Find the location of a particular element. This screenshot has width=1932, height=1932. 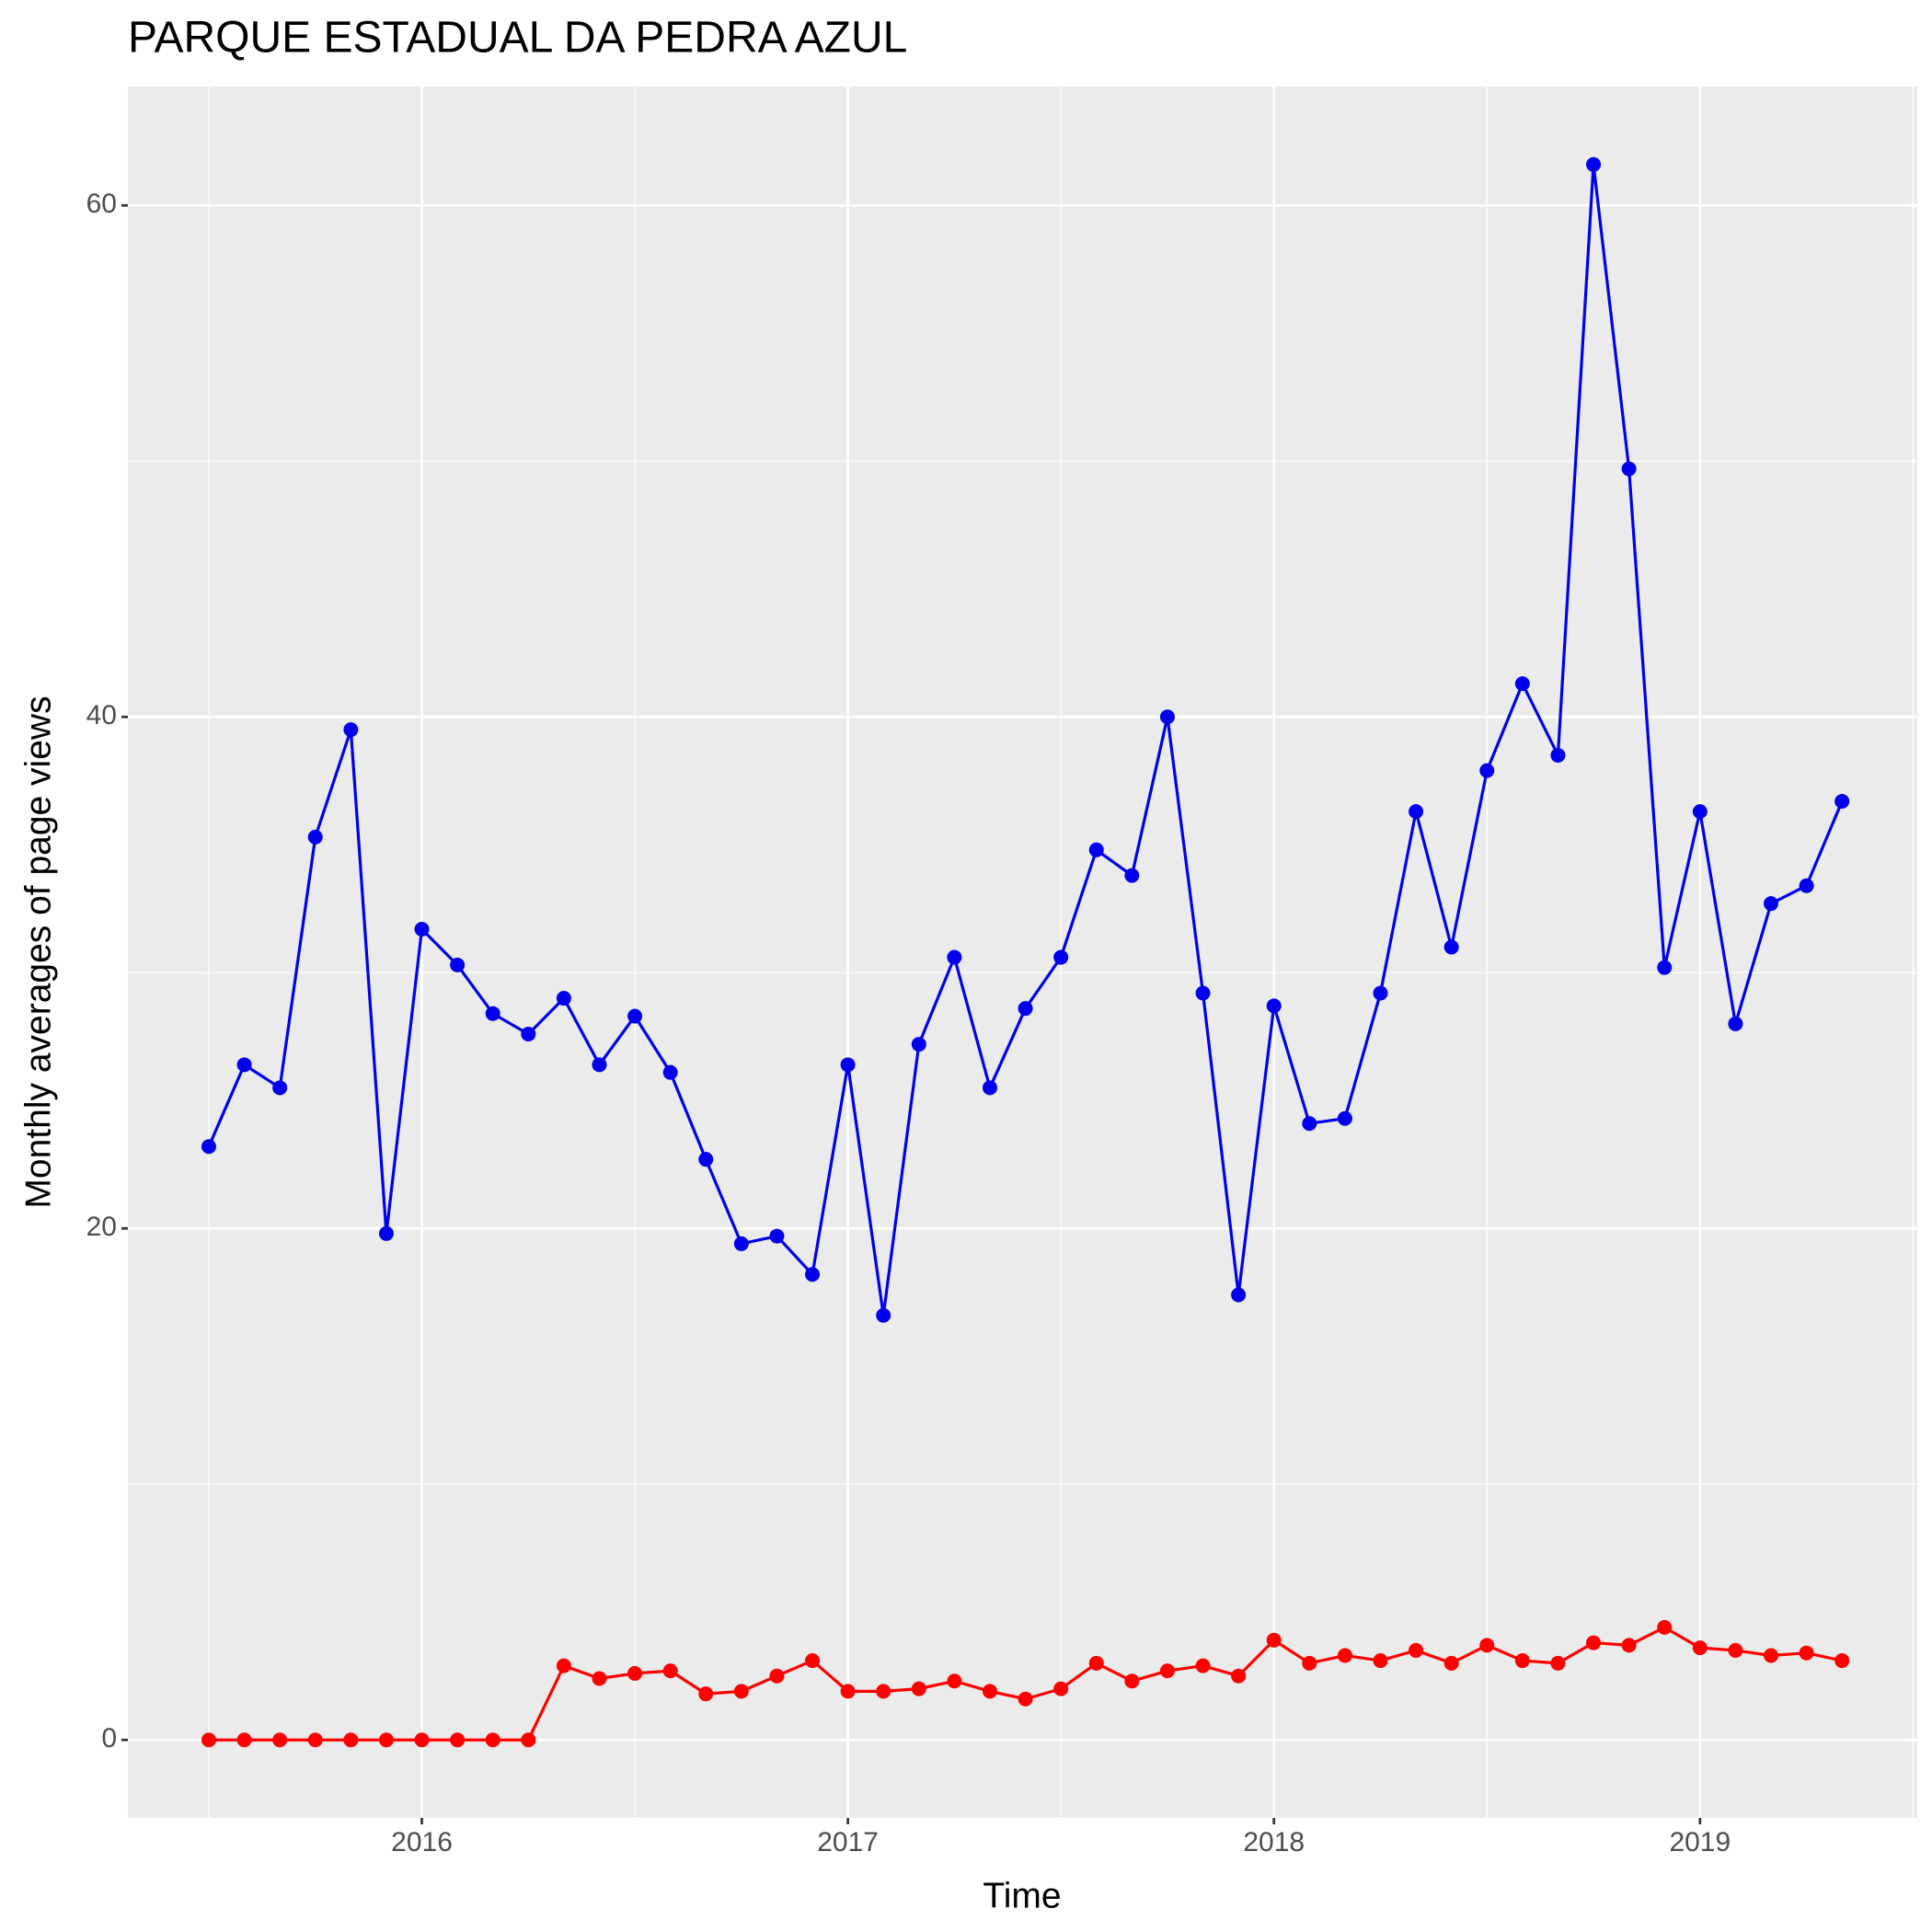

y-tick-label: 0 is located at coordinates (109, 1738).